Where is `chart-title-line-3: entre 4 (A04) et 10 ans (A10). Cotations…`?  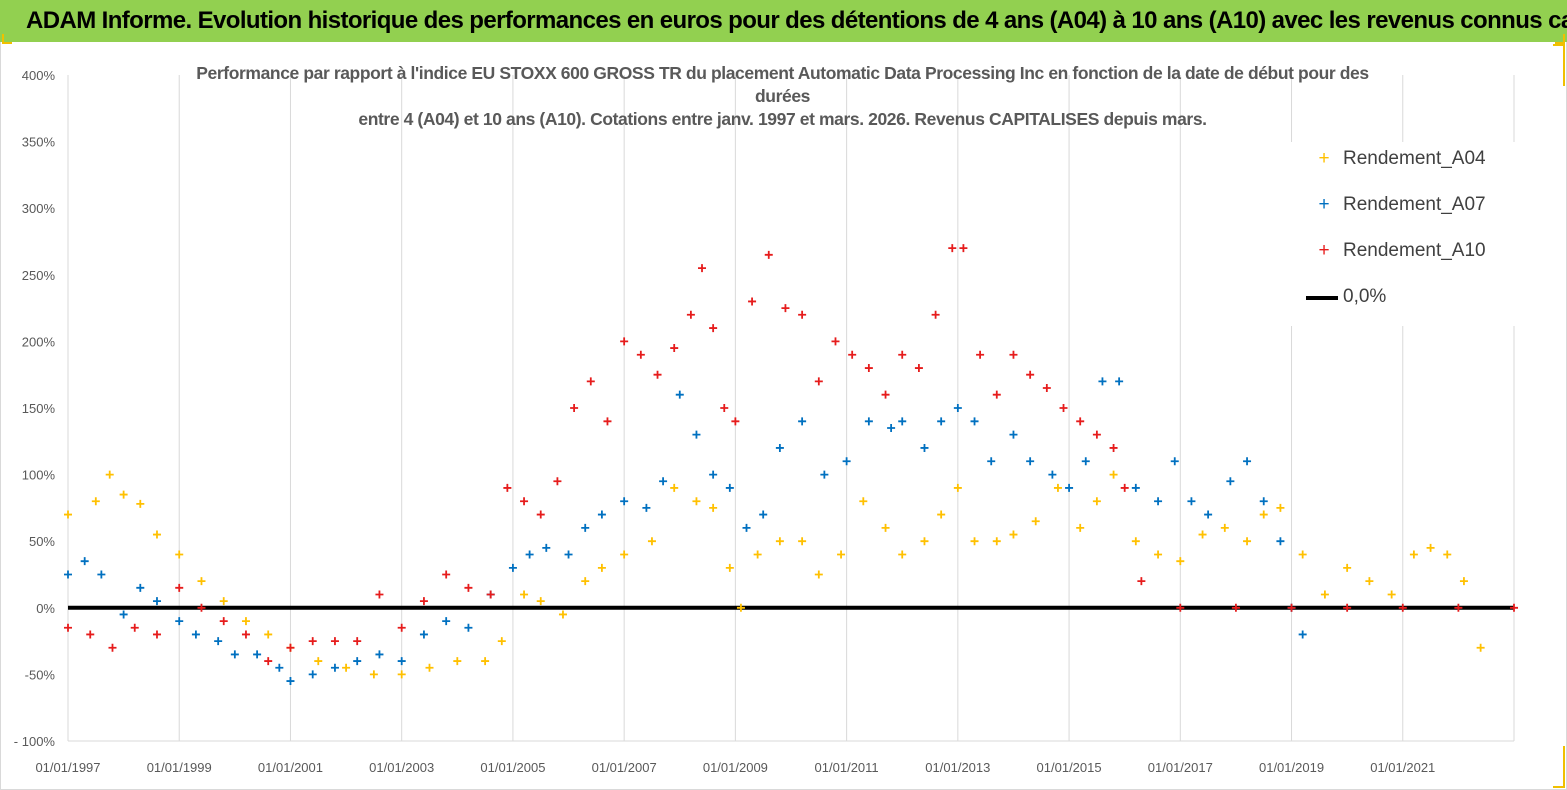
chart-title-line-3: entre 4 (A04) et 10 ans (A10). Cotations… is located at coordinates (782, 119).